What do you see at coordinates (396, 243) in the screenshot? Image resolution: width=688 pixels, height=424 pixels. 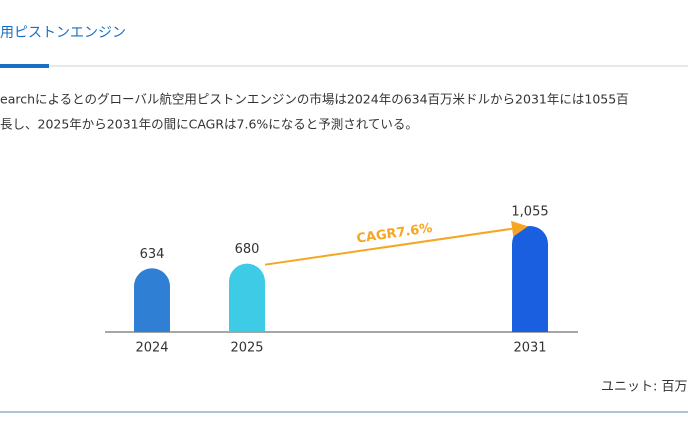 I see `cagr-arrow` at bounding box center [396, 243].